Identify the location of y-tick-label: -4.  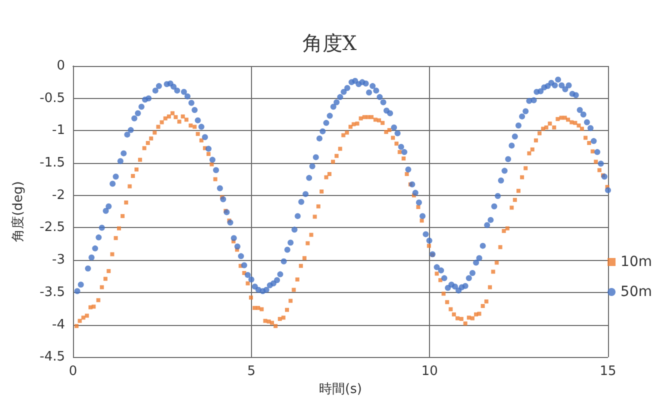
(58, 324).